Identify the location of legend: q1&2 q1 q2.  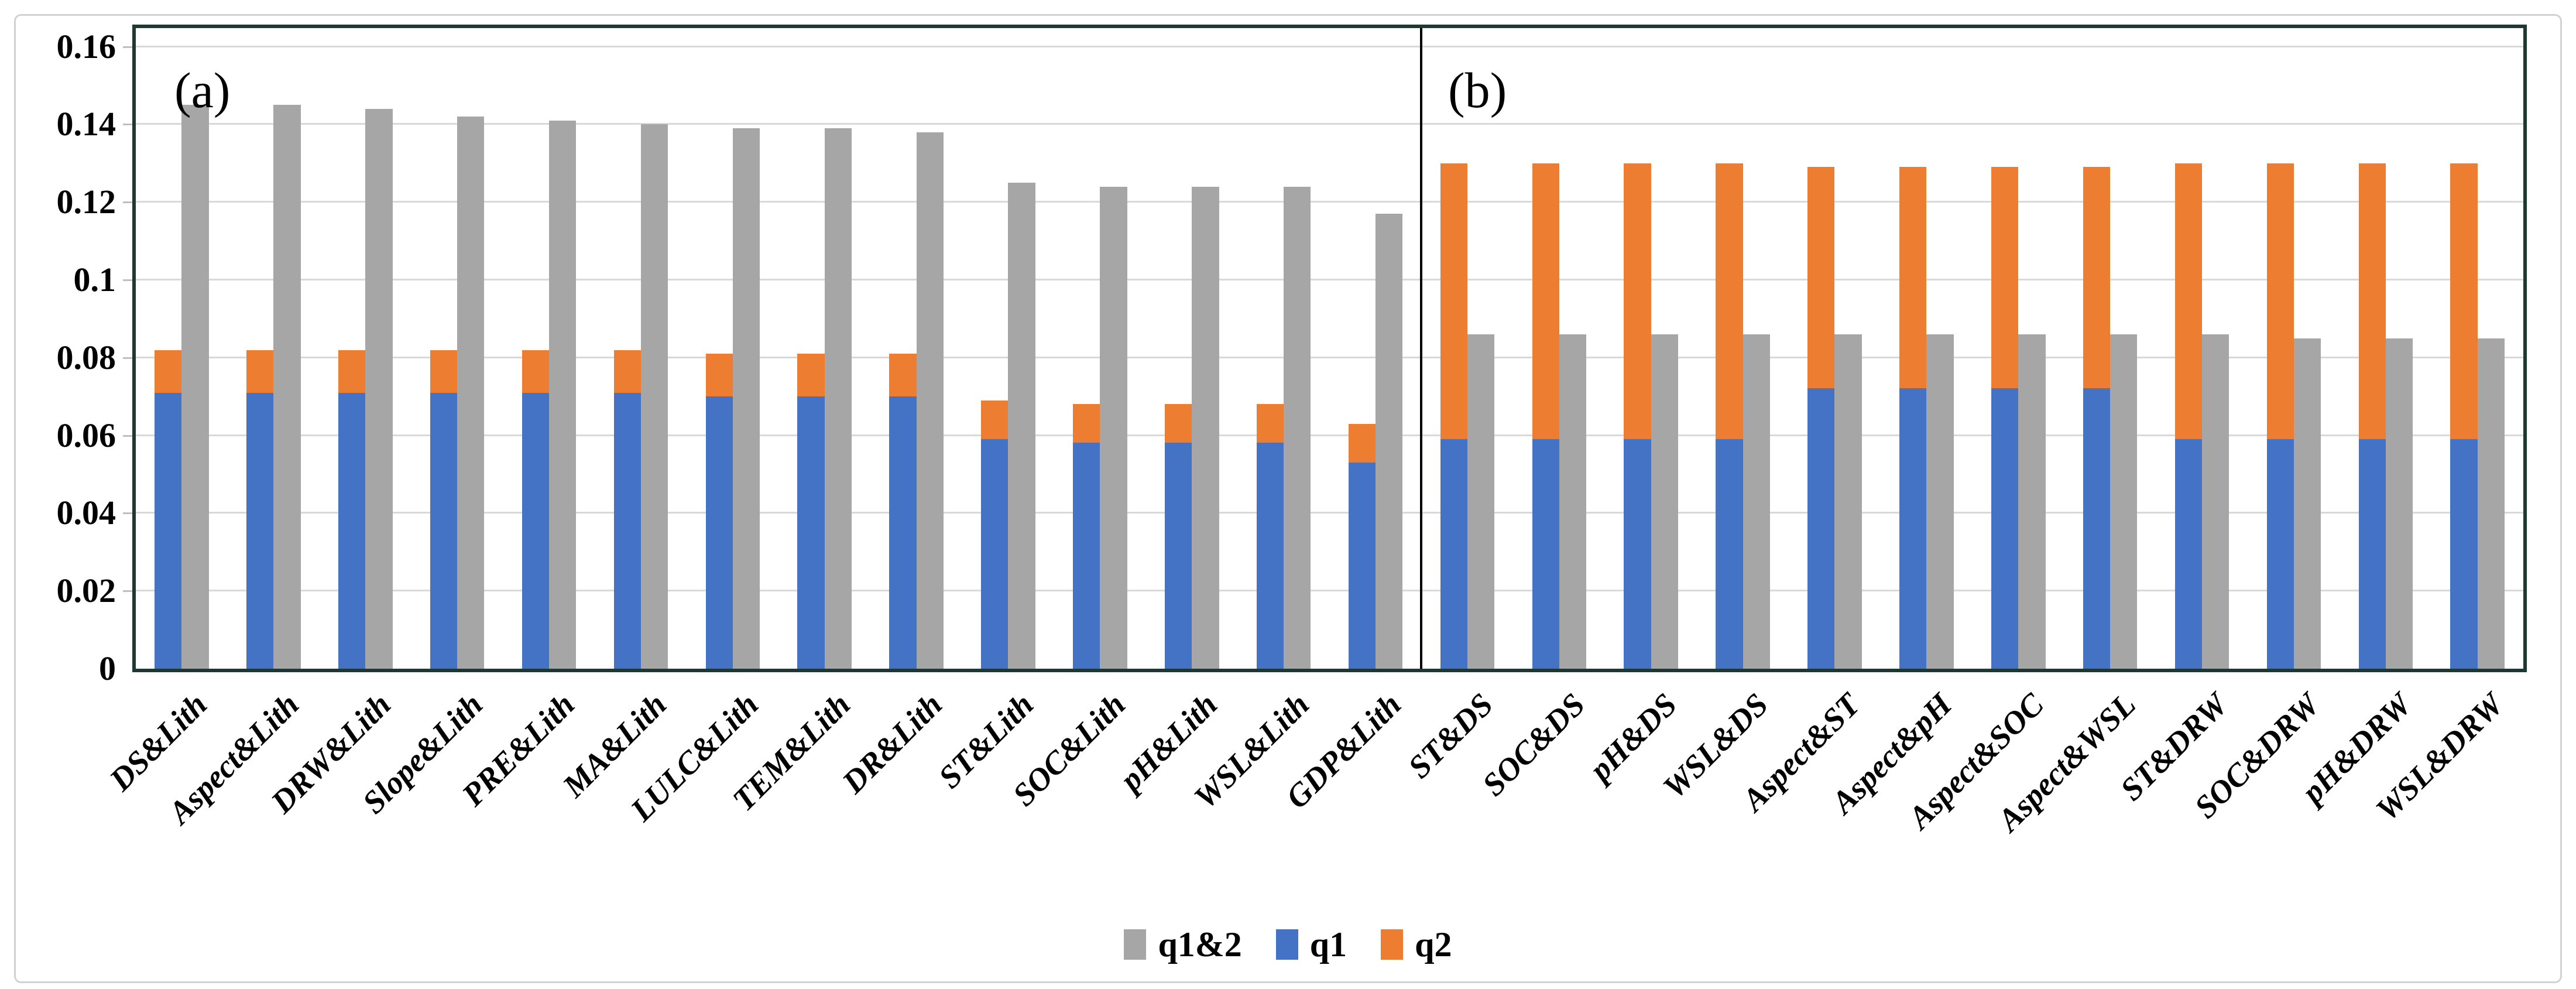
(1288, 944).